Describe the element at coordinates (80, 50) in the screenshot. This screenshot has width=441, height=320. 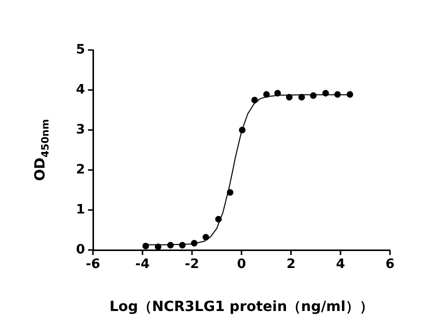
I see `y-tick-label: 5` at that location.